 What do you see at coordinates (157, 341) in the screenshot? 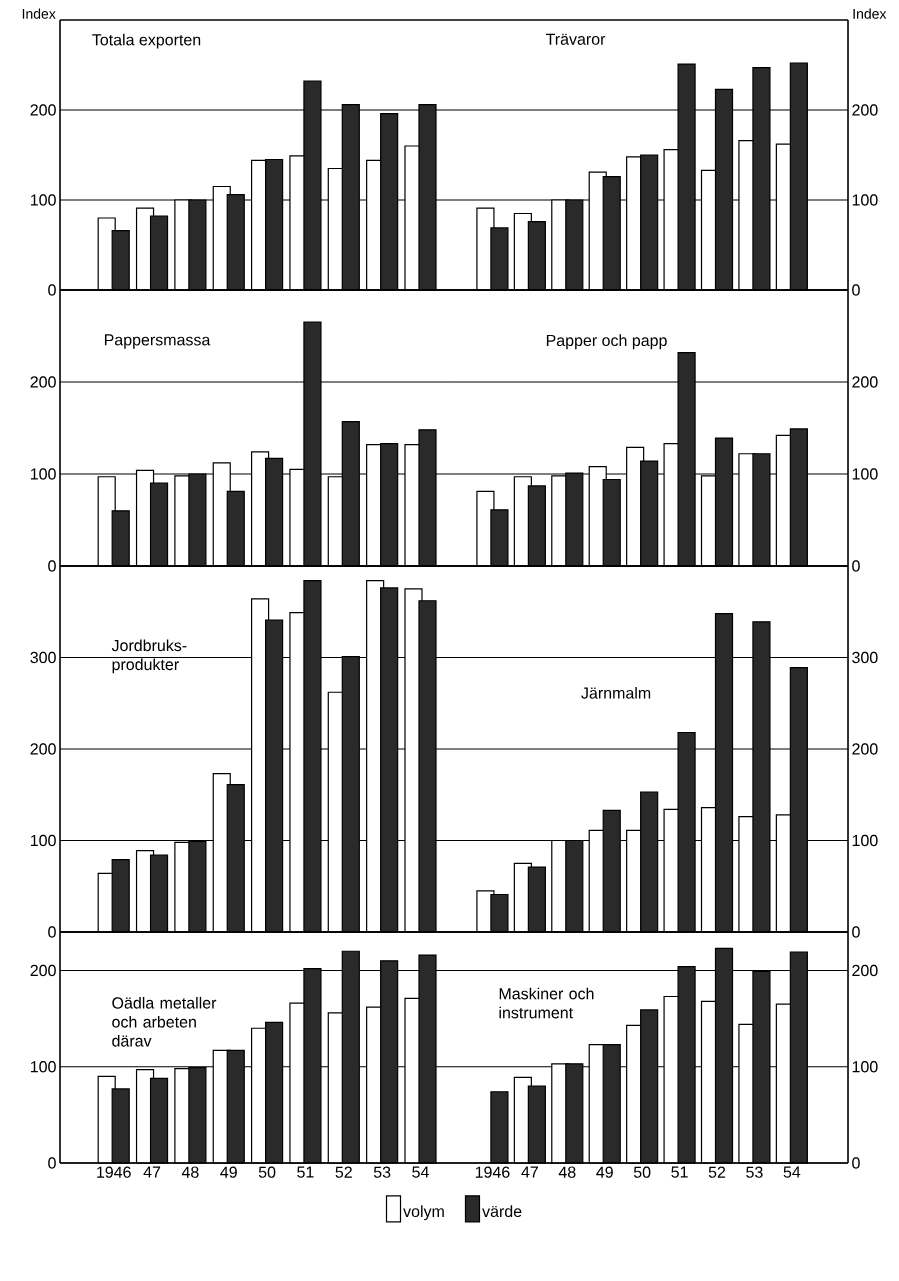
I see `text: Pappersmassa` at bounding box center [157, 341].